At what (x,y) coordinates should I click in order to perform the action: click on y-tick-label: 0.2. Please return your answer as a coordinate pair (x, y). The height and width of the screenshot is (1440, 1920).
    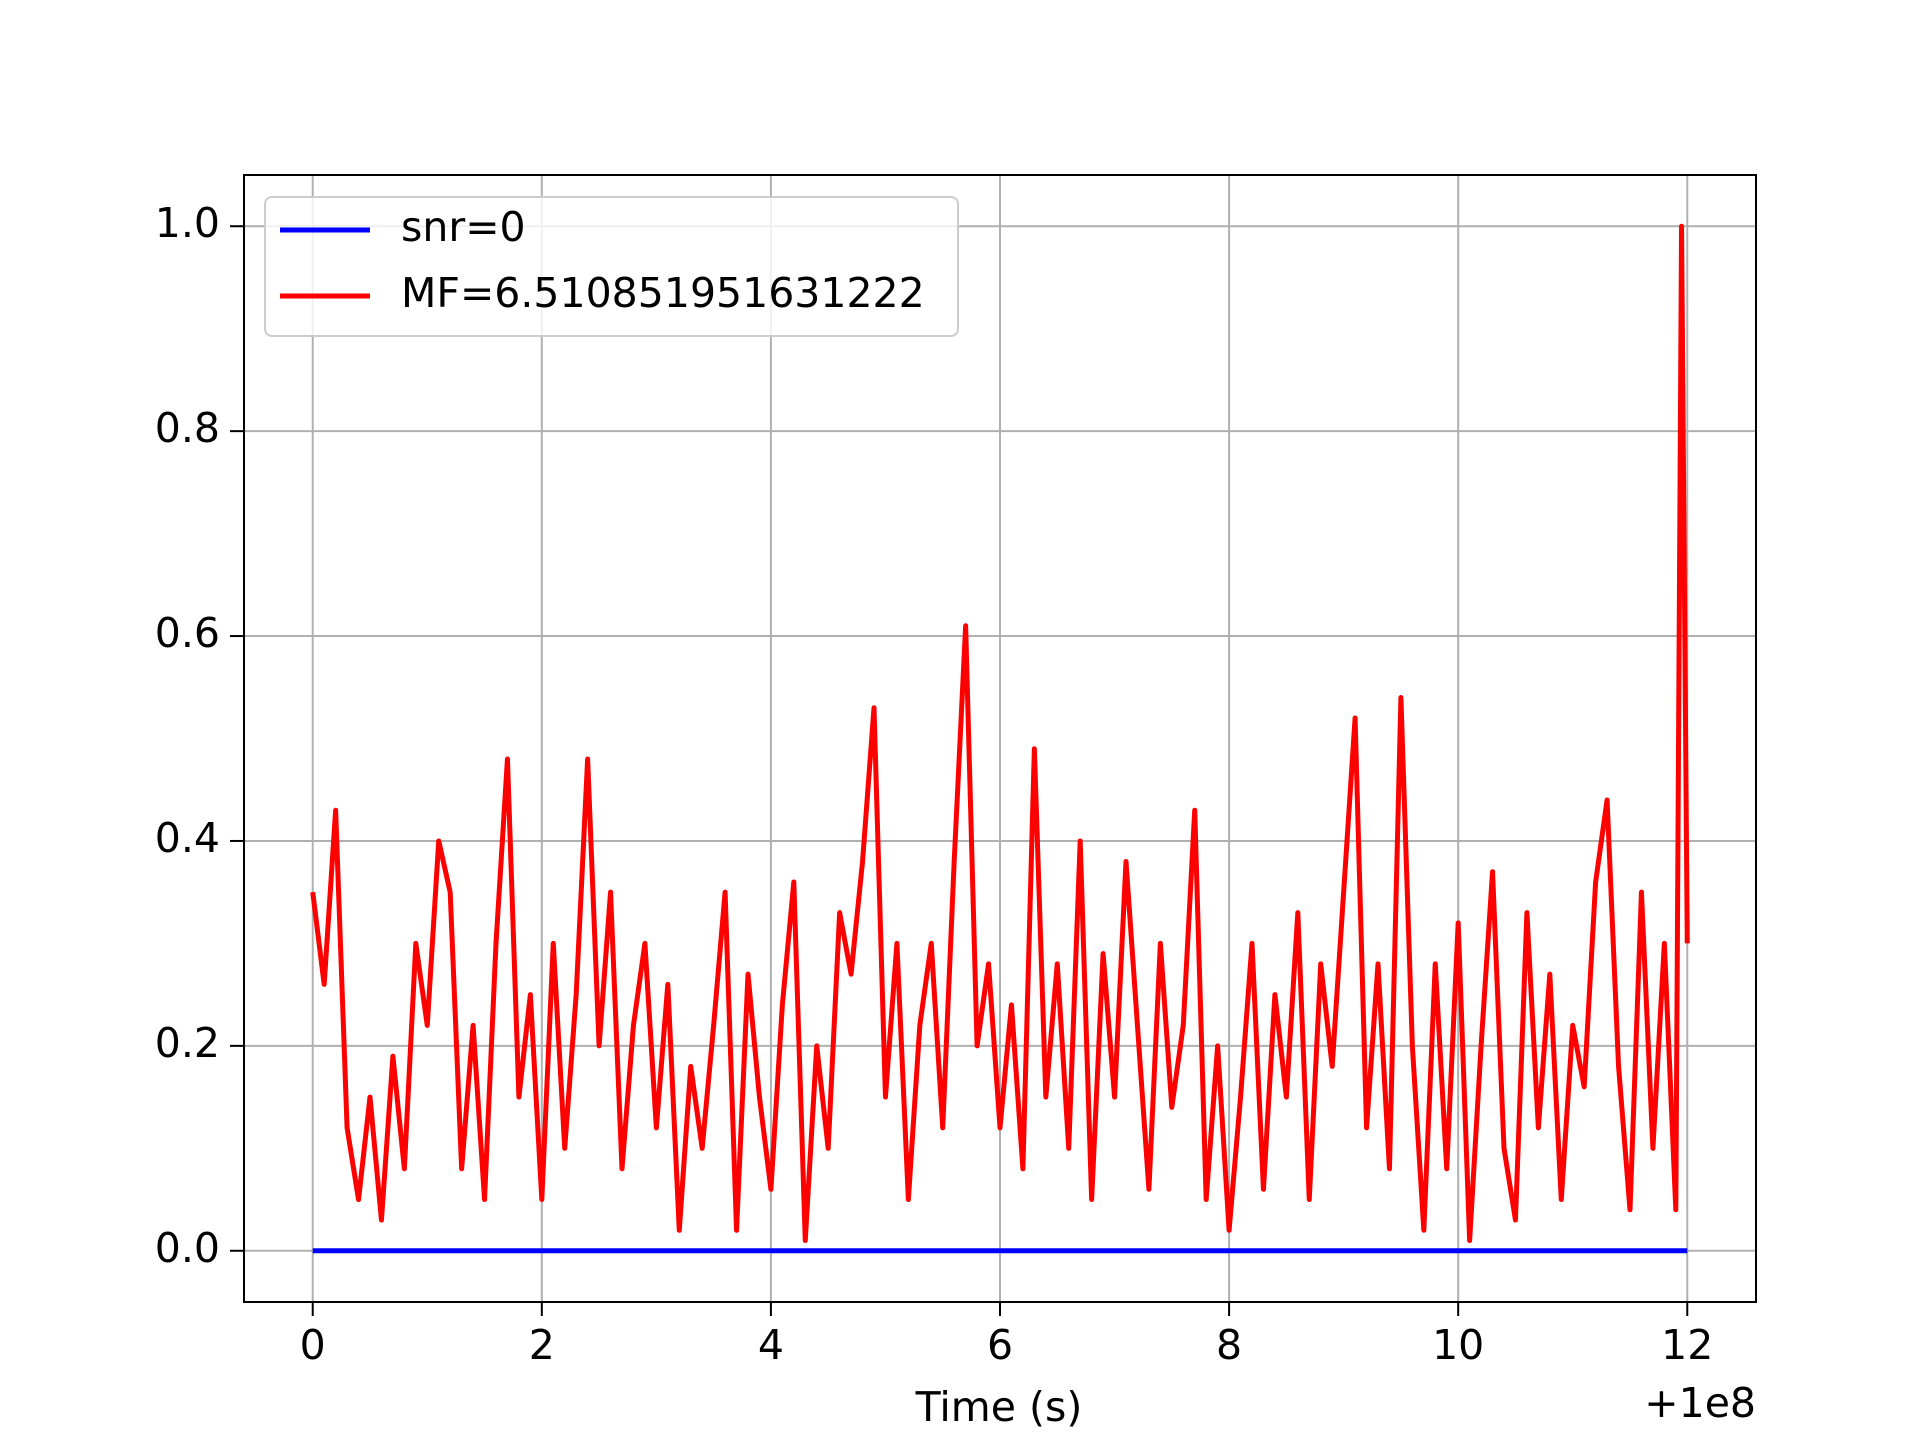
    Looking at the image, I should click on (187, 1043).